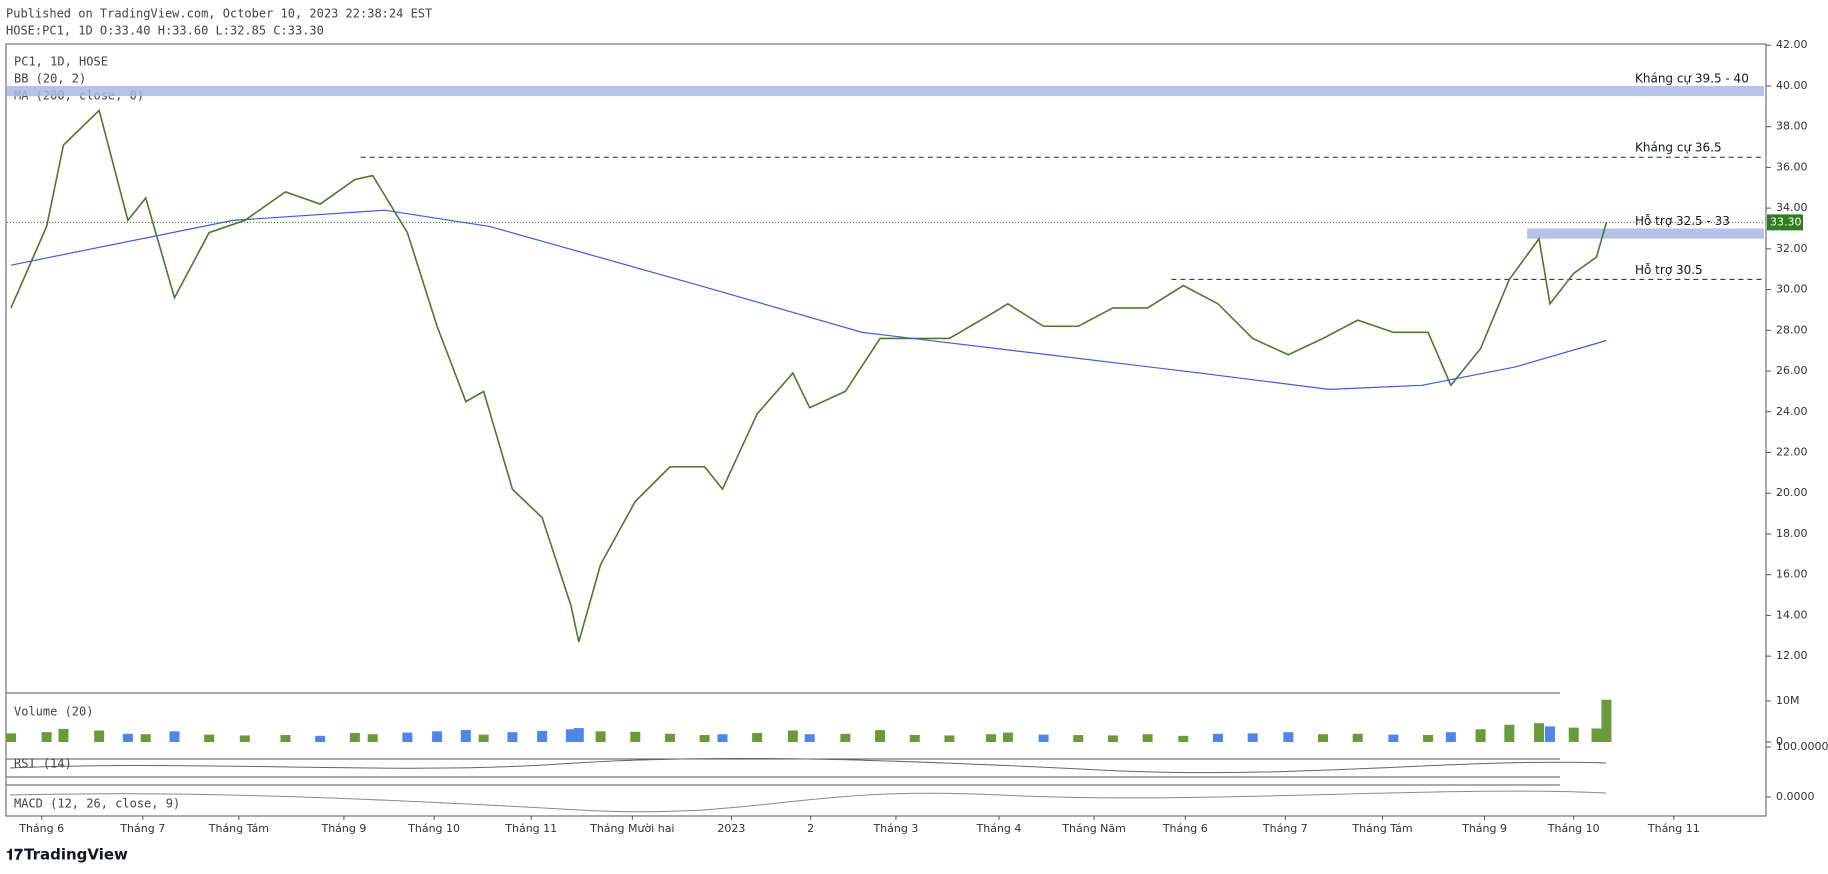 The width and height of the screenshot is (1828, 874). What do you see at coordinates (1692, 78) in the screenshot?
I see `zone-label: Kháng cự 39.5 - 40` at bounding box center [1692, 78].